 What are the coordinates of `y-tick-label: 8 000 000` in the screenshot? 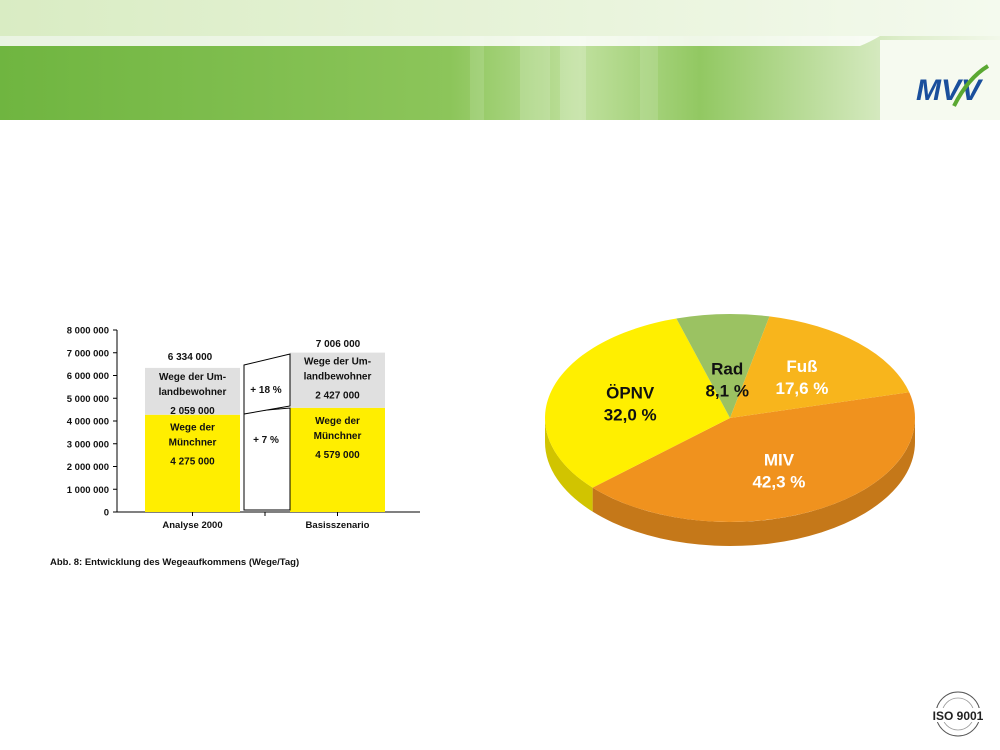 It's located at (88, 331).